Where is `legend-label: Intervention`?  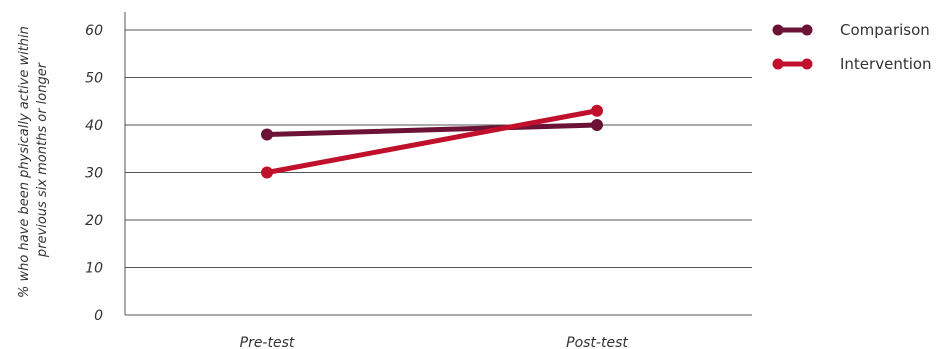 legend-label: Intervention is located at coordinates (886, 64).